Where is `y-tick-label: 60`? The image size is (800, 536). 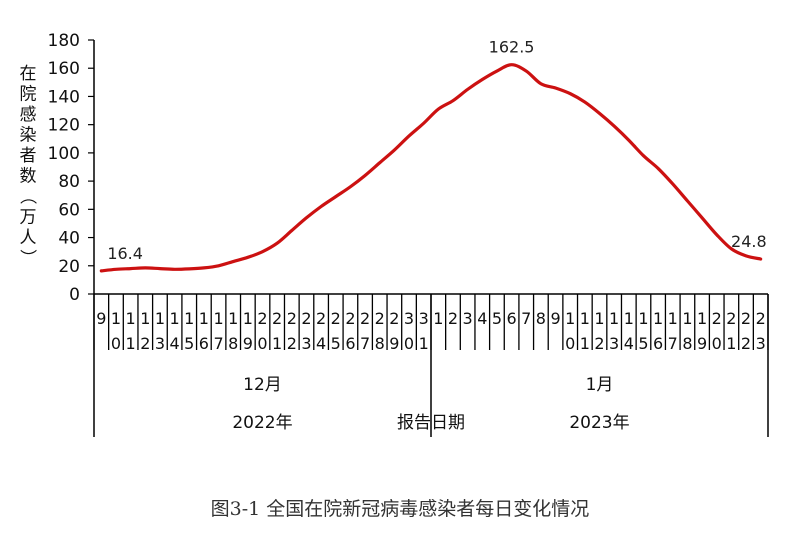 y-tick-label: 60 is located at coordinates (69, 210).